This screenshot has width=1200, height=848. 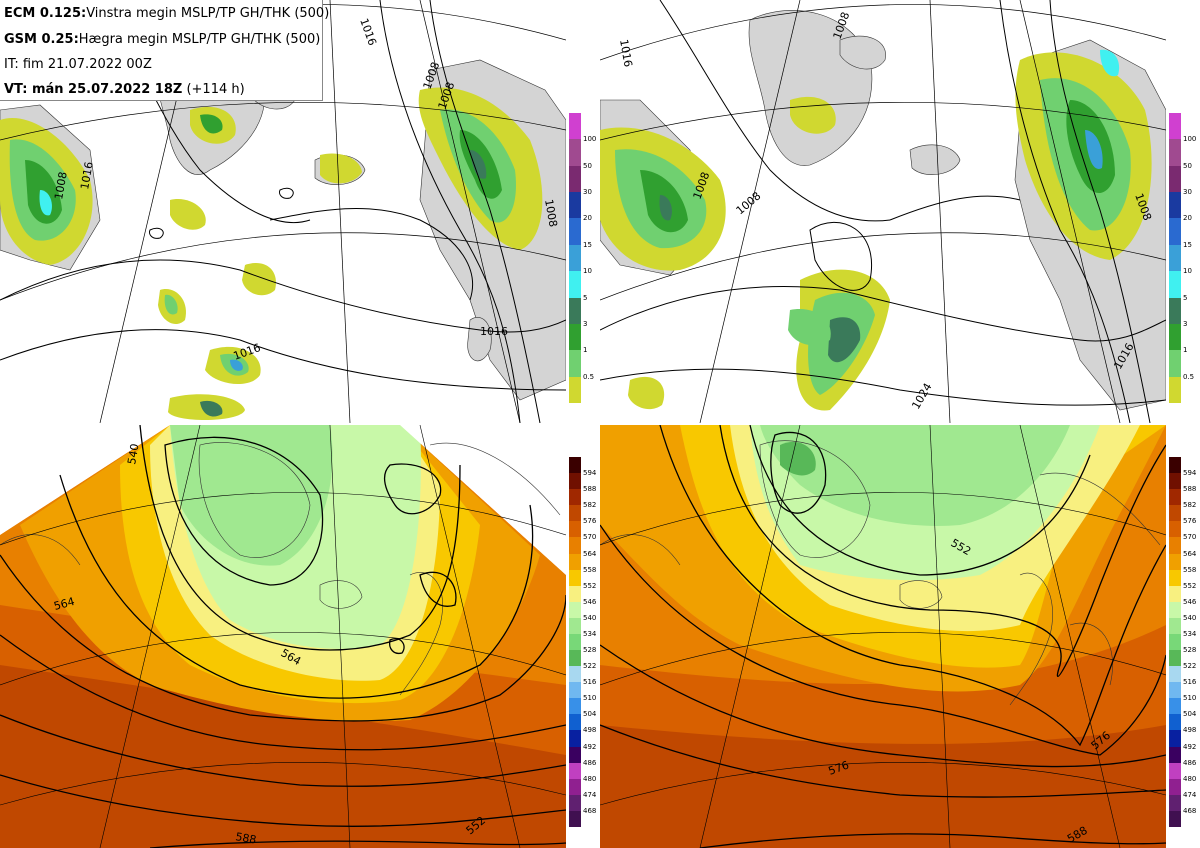 I want to click on colorbar-label: 480, so click(x=590, y=778).